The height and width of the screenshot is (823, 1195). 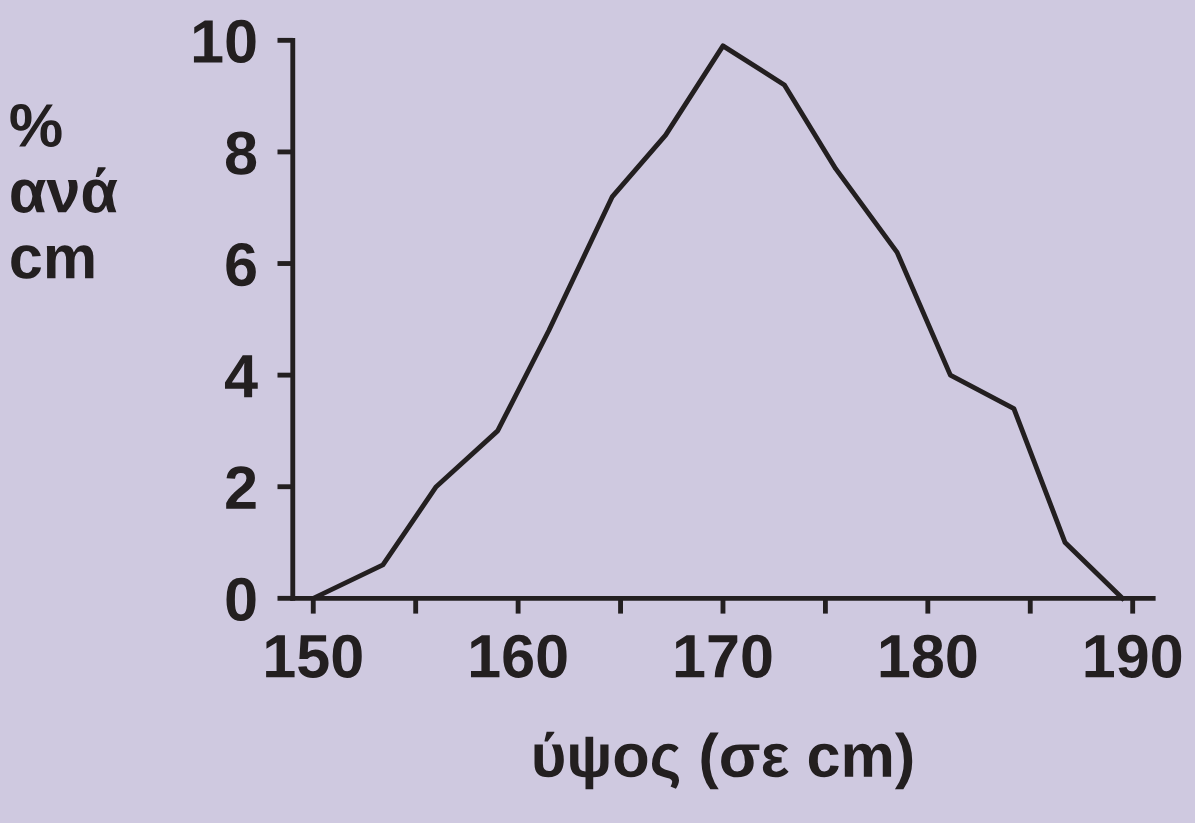 What do you see at coordinates (224, 41) in the screenshot?
I see `y-tick-label: 10` at bounding box center [224, 41].